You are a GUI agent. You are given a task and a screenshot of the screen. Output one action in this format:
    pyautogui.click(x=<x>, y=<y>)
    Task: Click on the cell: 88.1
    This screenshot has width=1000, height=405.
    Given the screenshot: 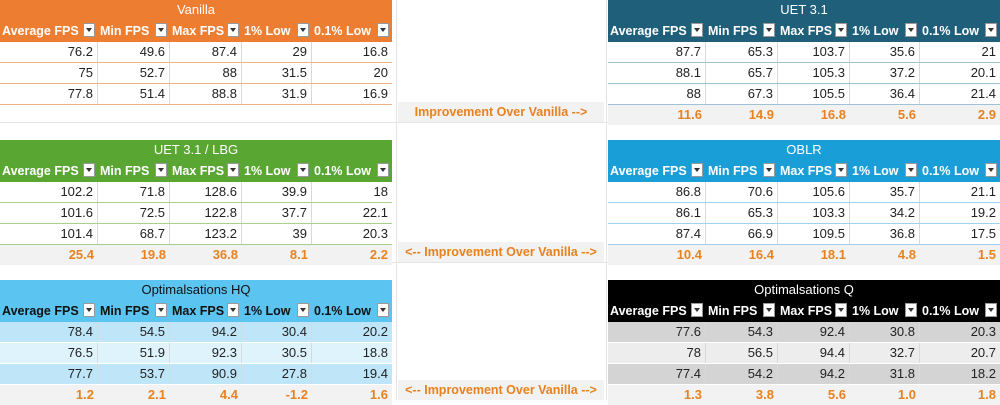 What is the action you would take?
    pyautogui.click(x=657, y=73)
    